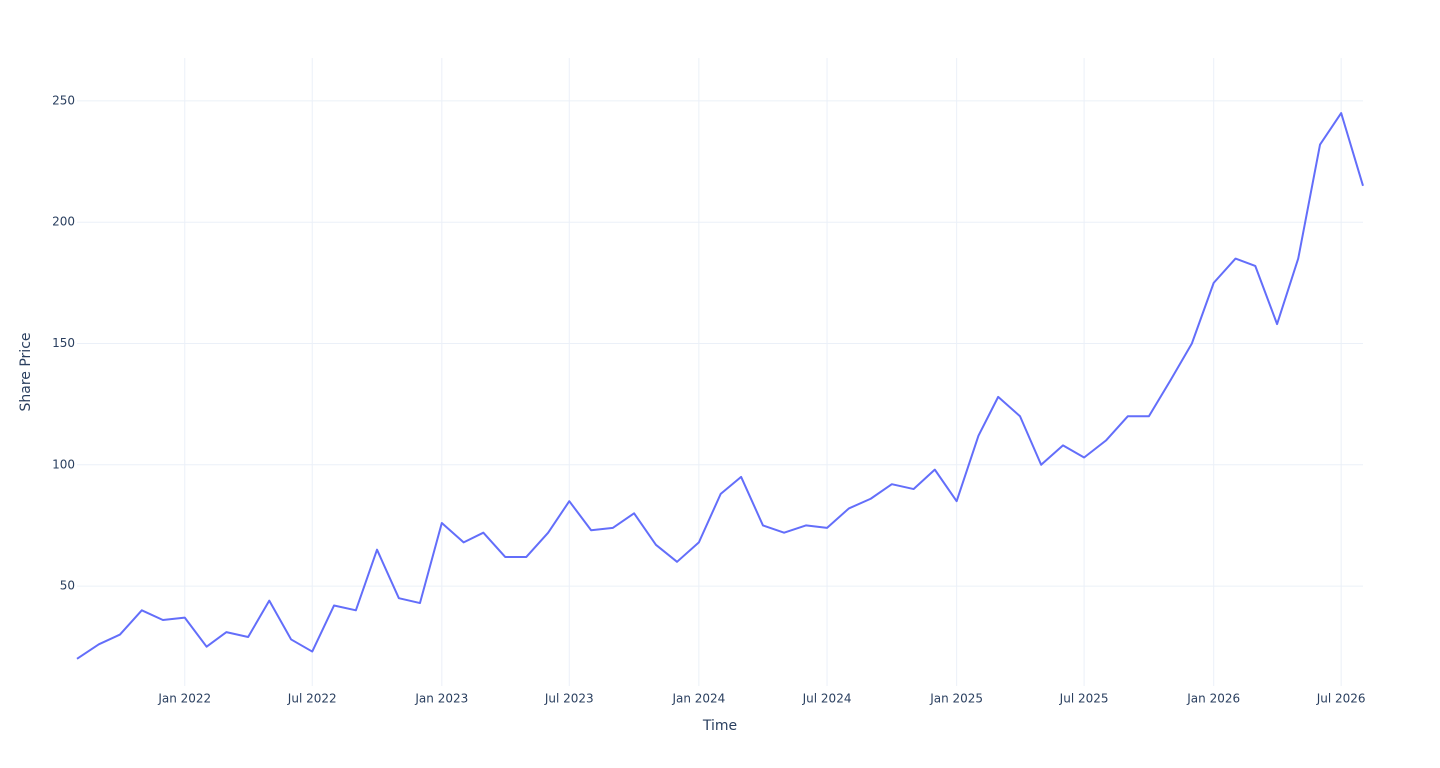  What do you see at coordinates (67, 586) in the screenshot?
I see `y-tick-label: 50` at bounding box center [67, 586].